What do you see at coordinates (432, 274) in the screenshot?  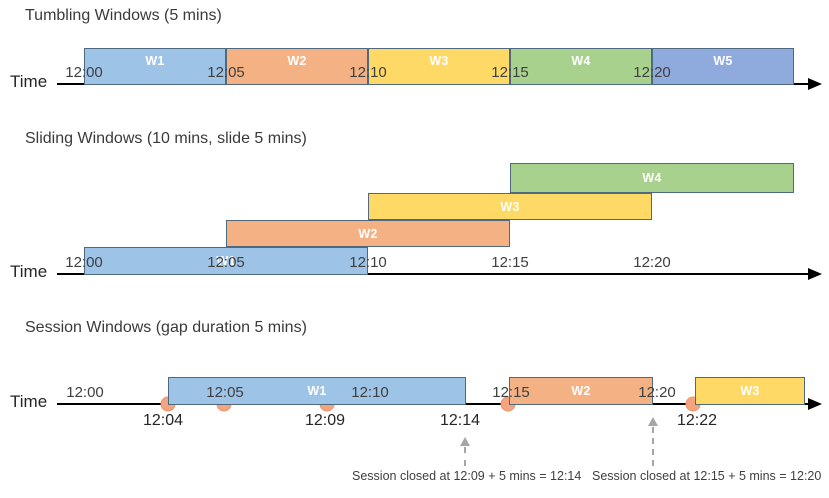 I see `time-axis-line` at bounding box center [432, 274].